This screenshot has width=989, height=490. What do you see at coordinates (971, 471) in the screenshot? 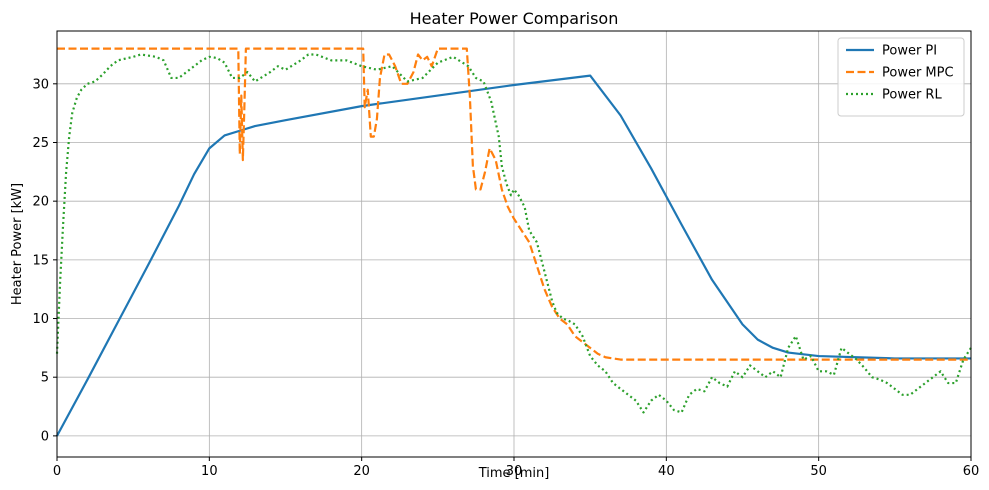
I see `x-tick-label: 60` at bounding box center [971, 471].